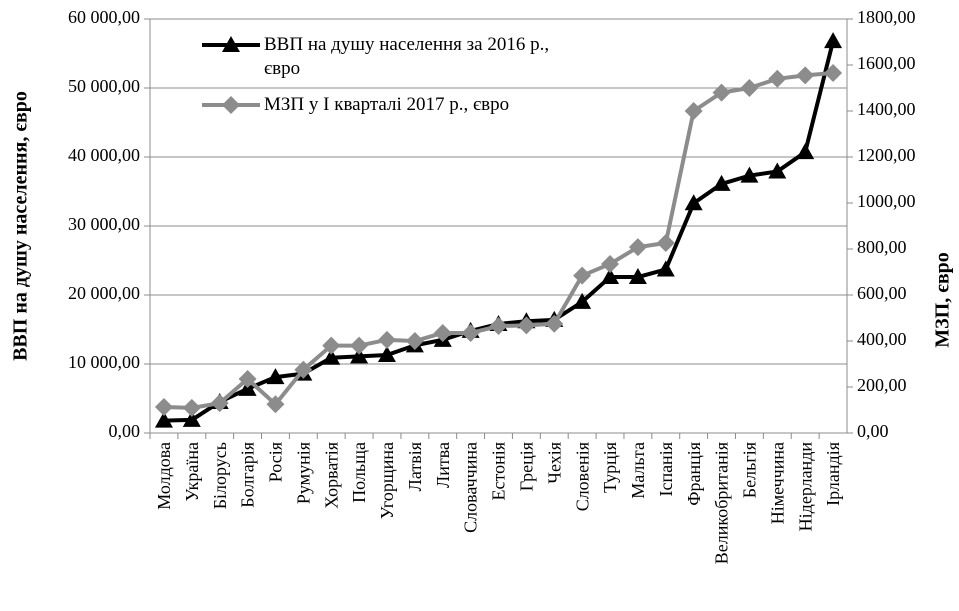 The width and height of the screenshot is (959, 611). Describe the element at coordinates (886, 63) in the screenshot. I see `y2-tick-label: 1600,00` at that location.